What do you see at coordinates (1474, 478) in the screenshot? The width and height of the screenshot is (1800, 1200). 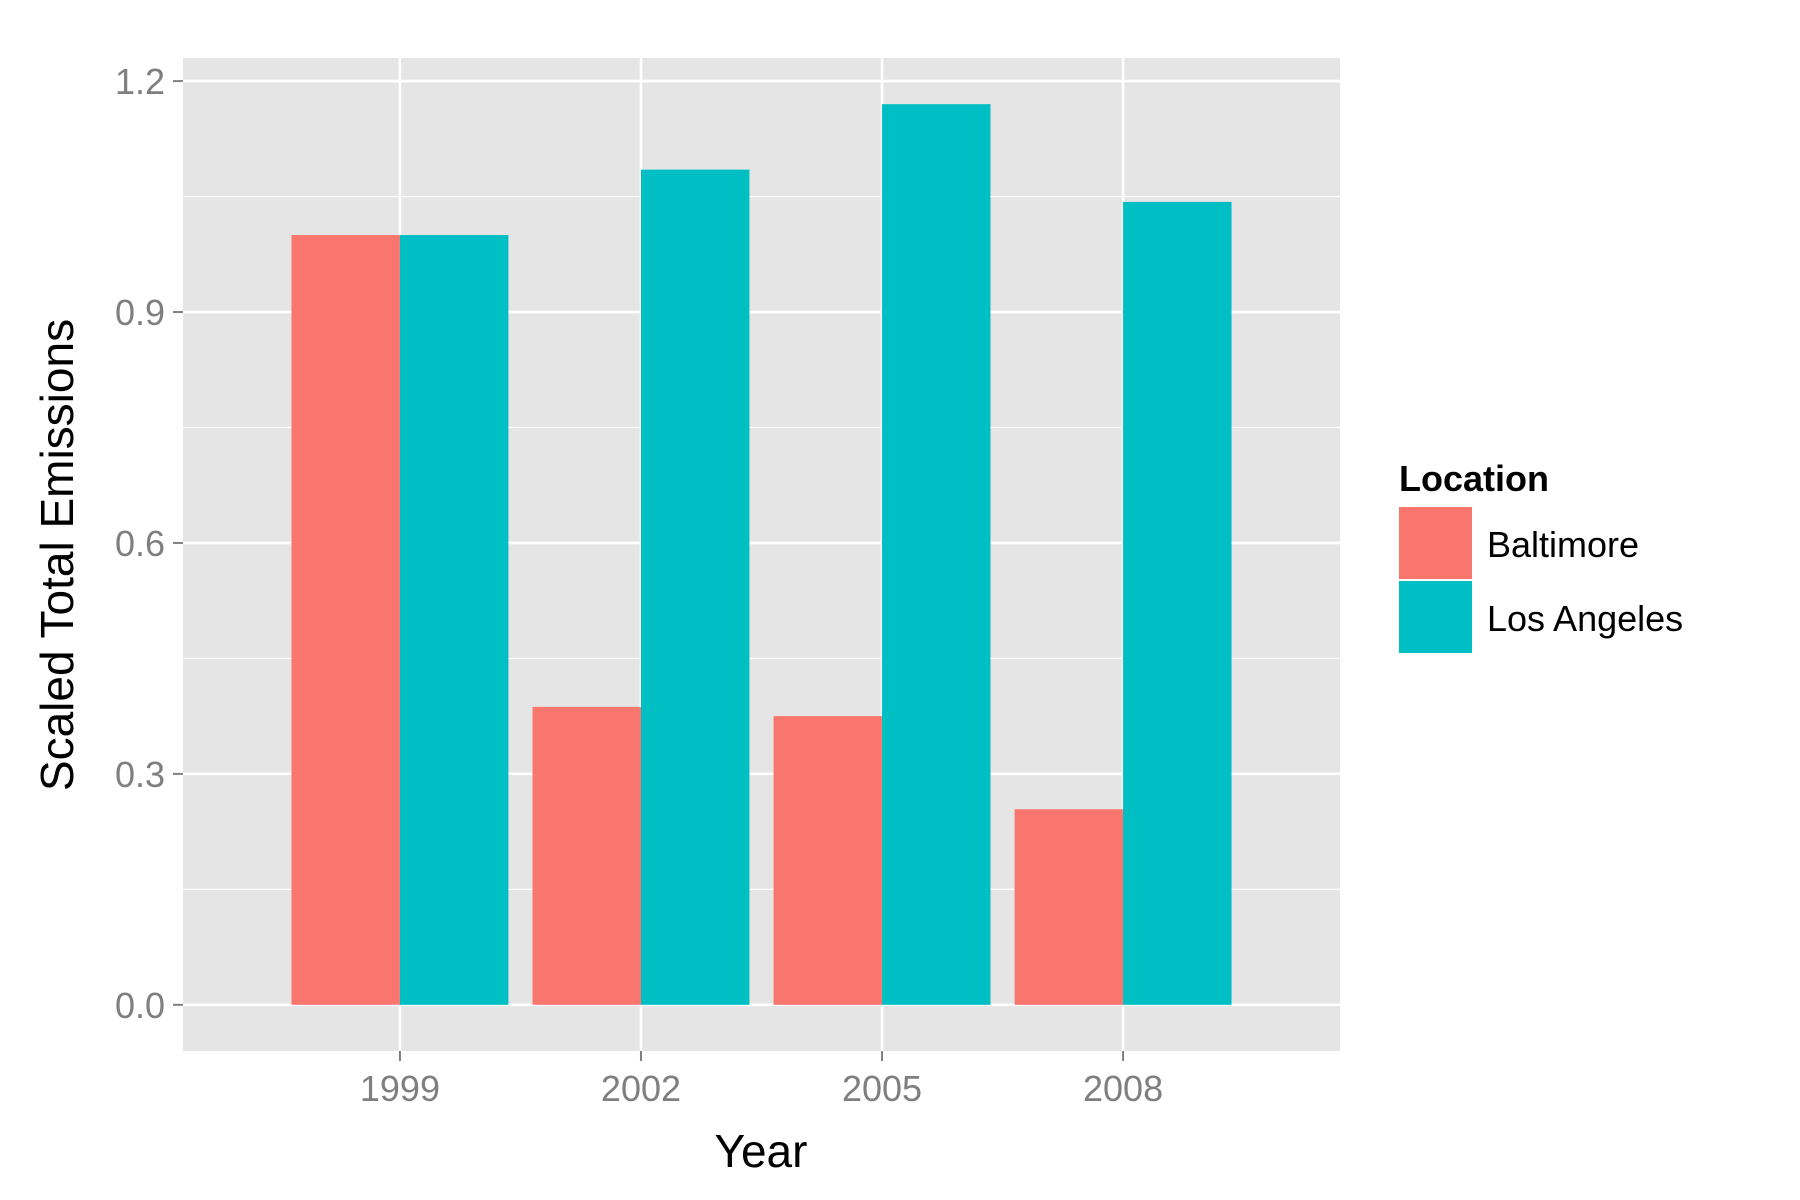 I see `legend-title: Location` at bounding box center [1474, 478].